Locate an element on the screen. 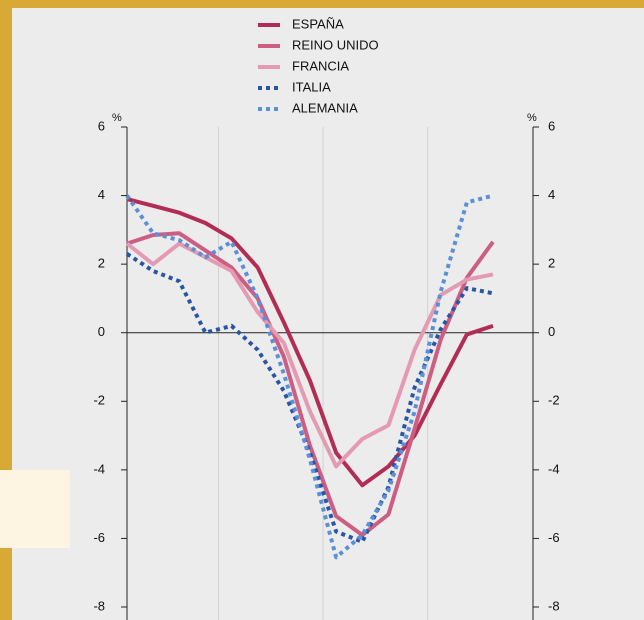 The image size is (644, 620). legend-label: REINO UNIDO is located at coordinates (335, 44).